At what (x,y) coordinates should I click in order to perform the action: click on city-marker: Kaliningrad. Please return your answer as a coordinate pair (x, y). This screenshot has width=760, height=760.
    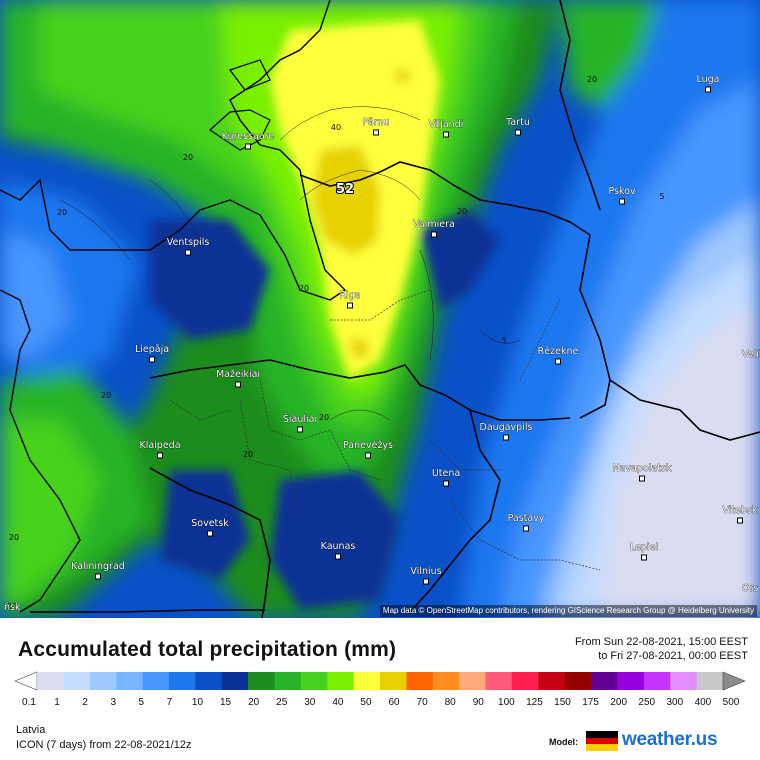
    Looking at the image, I should click on (98, 570).